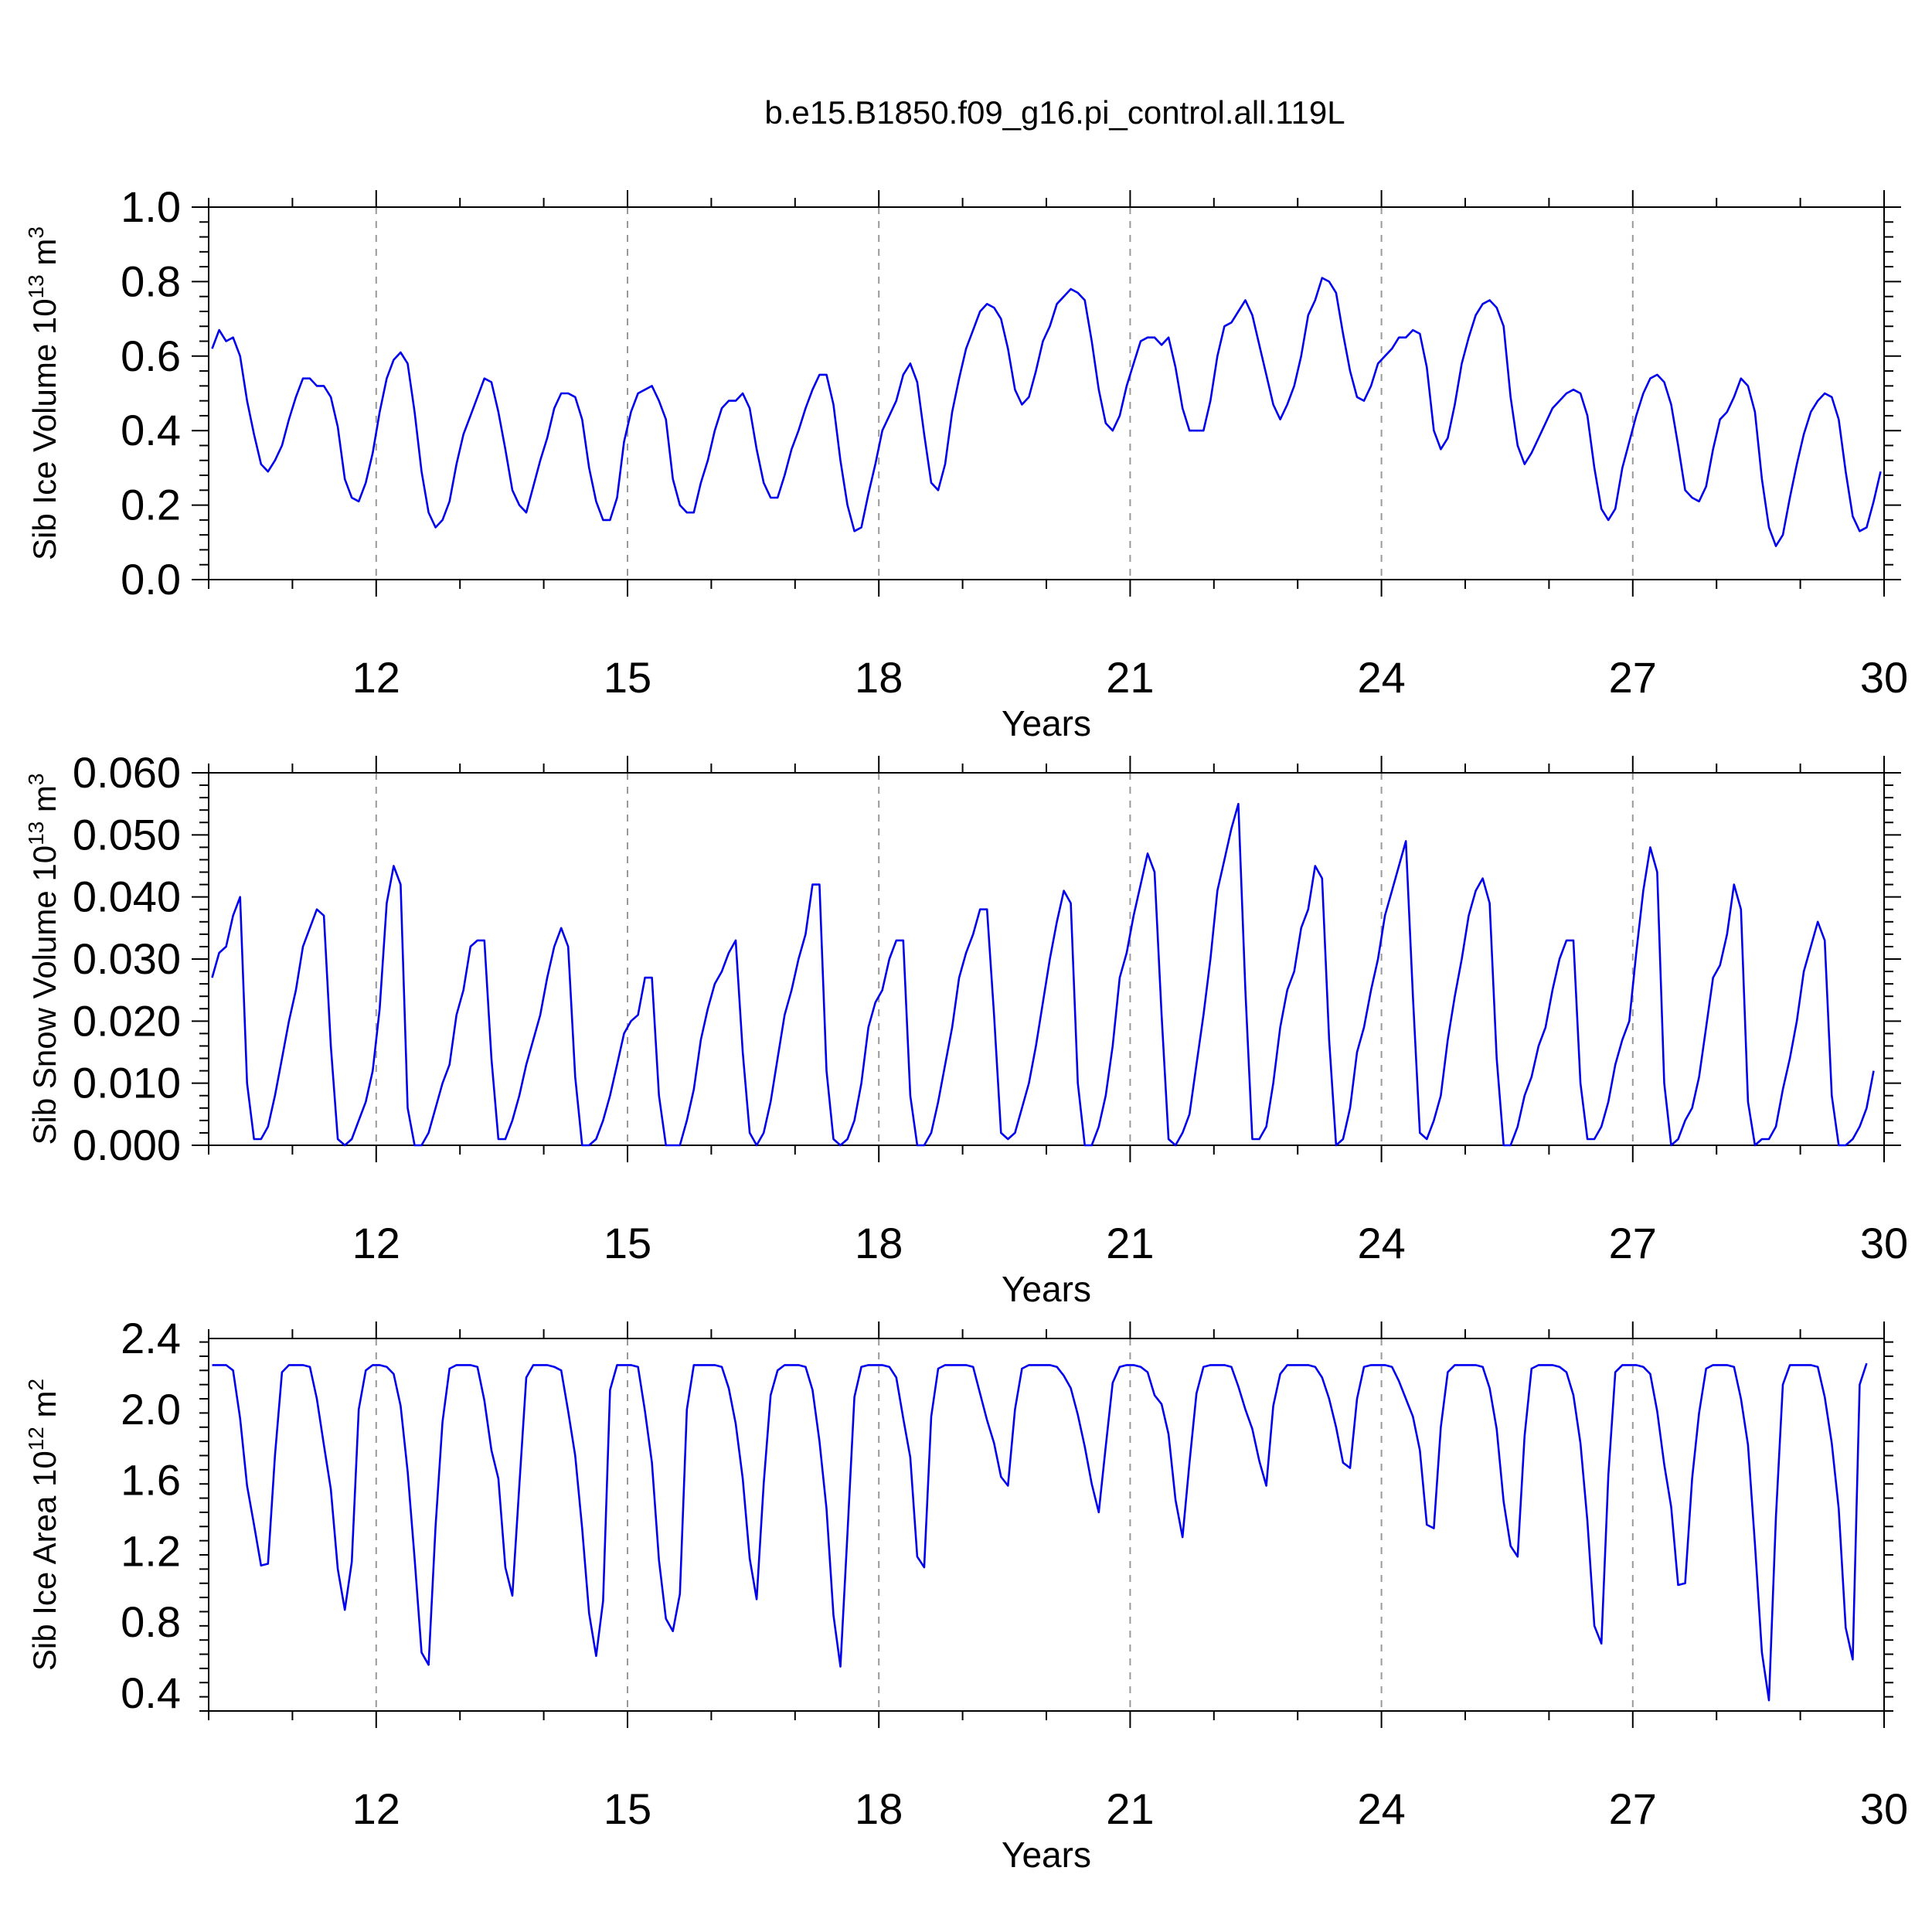 This screenshot has height=1932, width=1932. I want to click on y-tick-label: 0.0, so click(151, 579).